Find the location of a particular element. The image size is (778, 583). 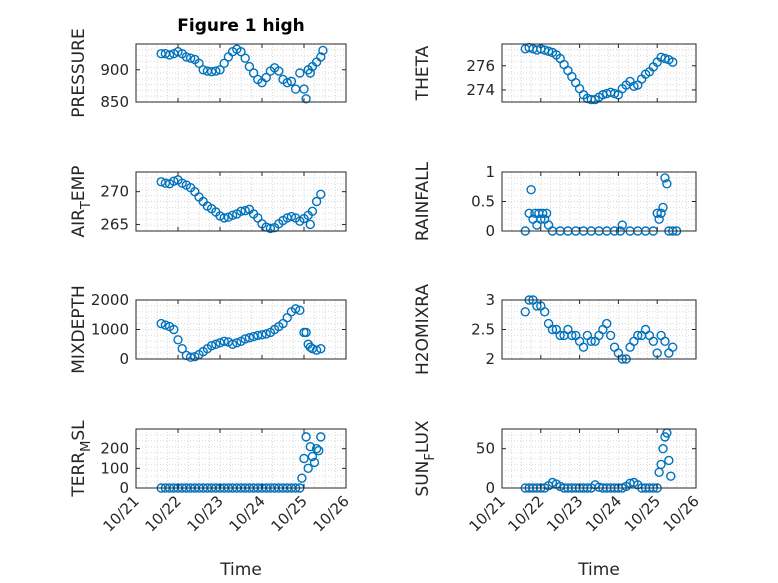

y-tick-label: 200 is located at coordinates (114, 449).